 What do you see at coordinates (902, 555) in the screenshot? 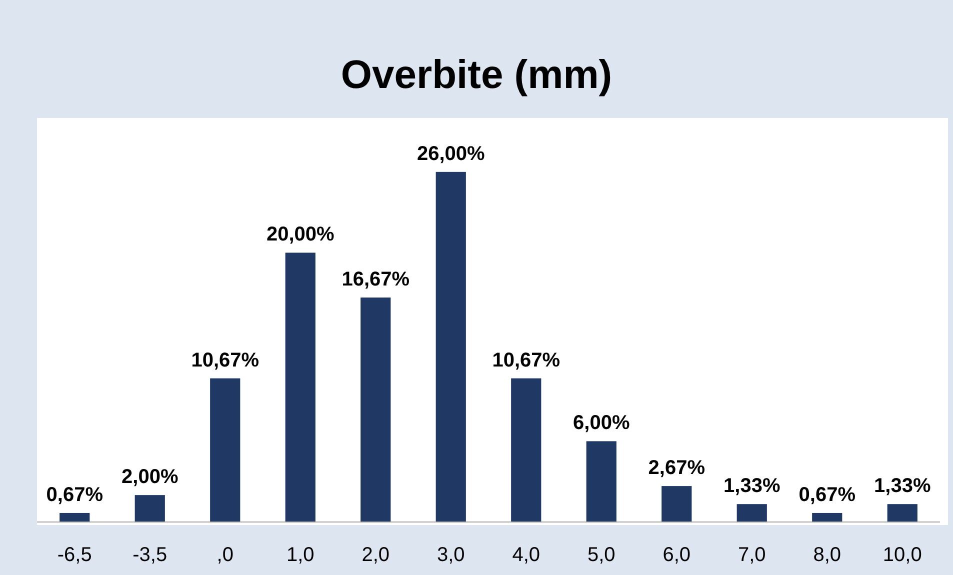
I see `x-tick-label: 10,0` at bounding box center [902, 555].